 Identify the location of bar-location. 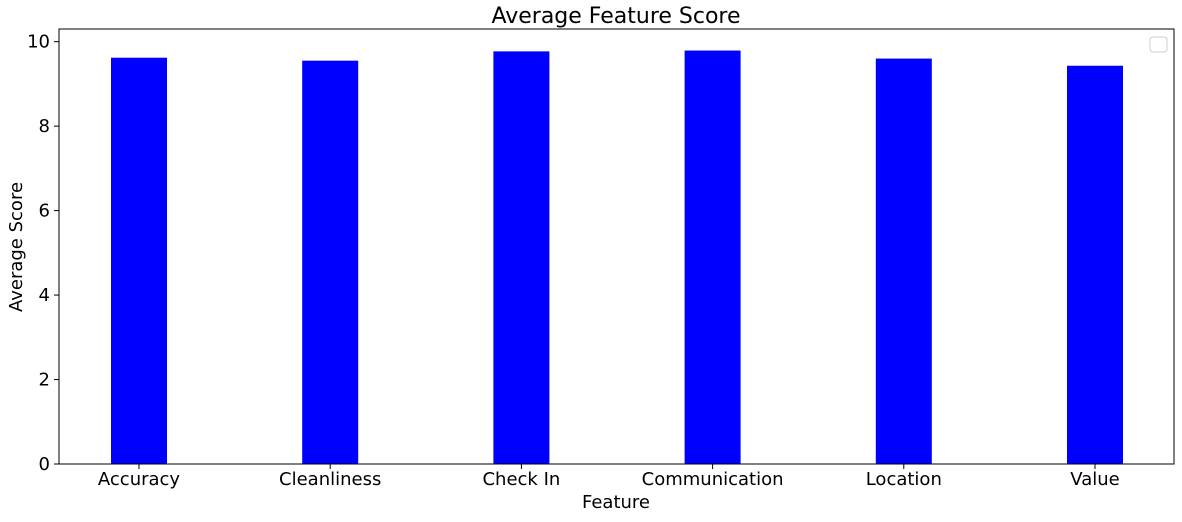
(903, 261).